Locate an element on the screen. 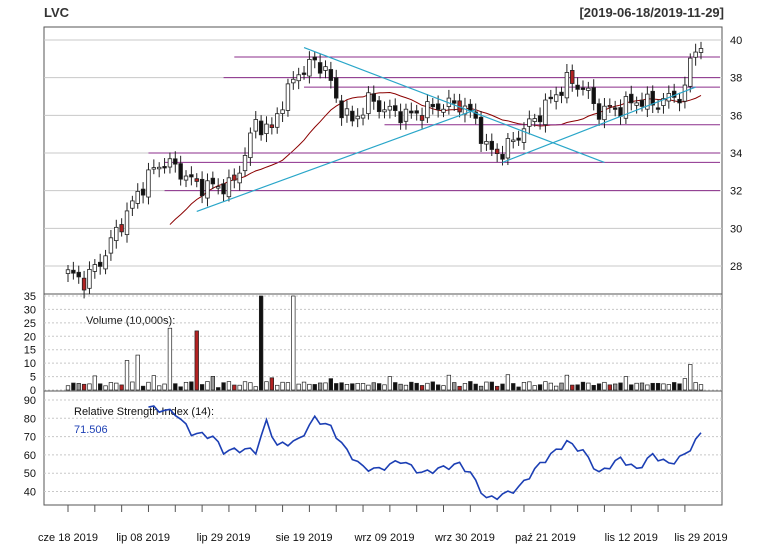 The height and width of the screenshot is (549, 768). x-axis-tick-label: cze 18 2019 is located at coordinates (68, 538).